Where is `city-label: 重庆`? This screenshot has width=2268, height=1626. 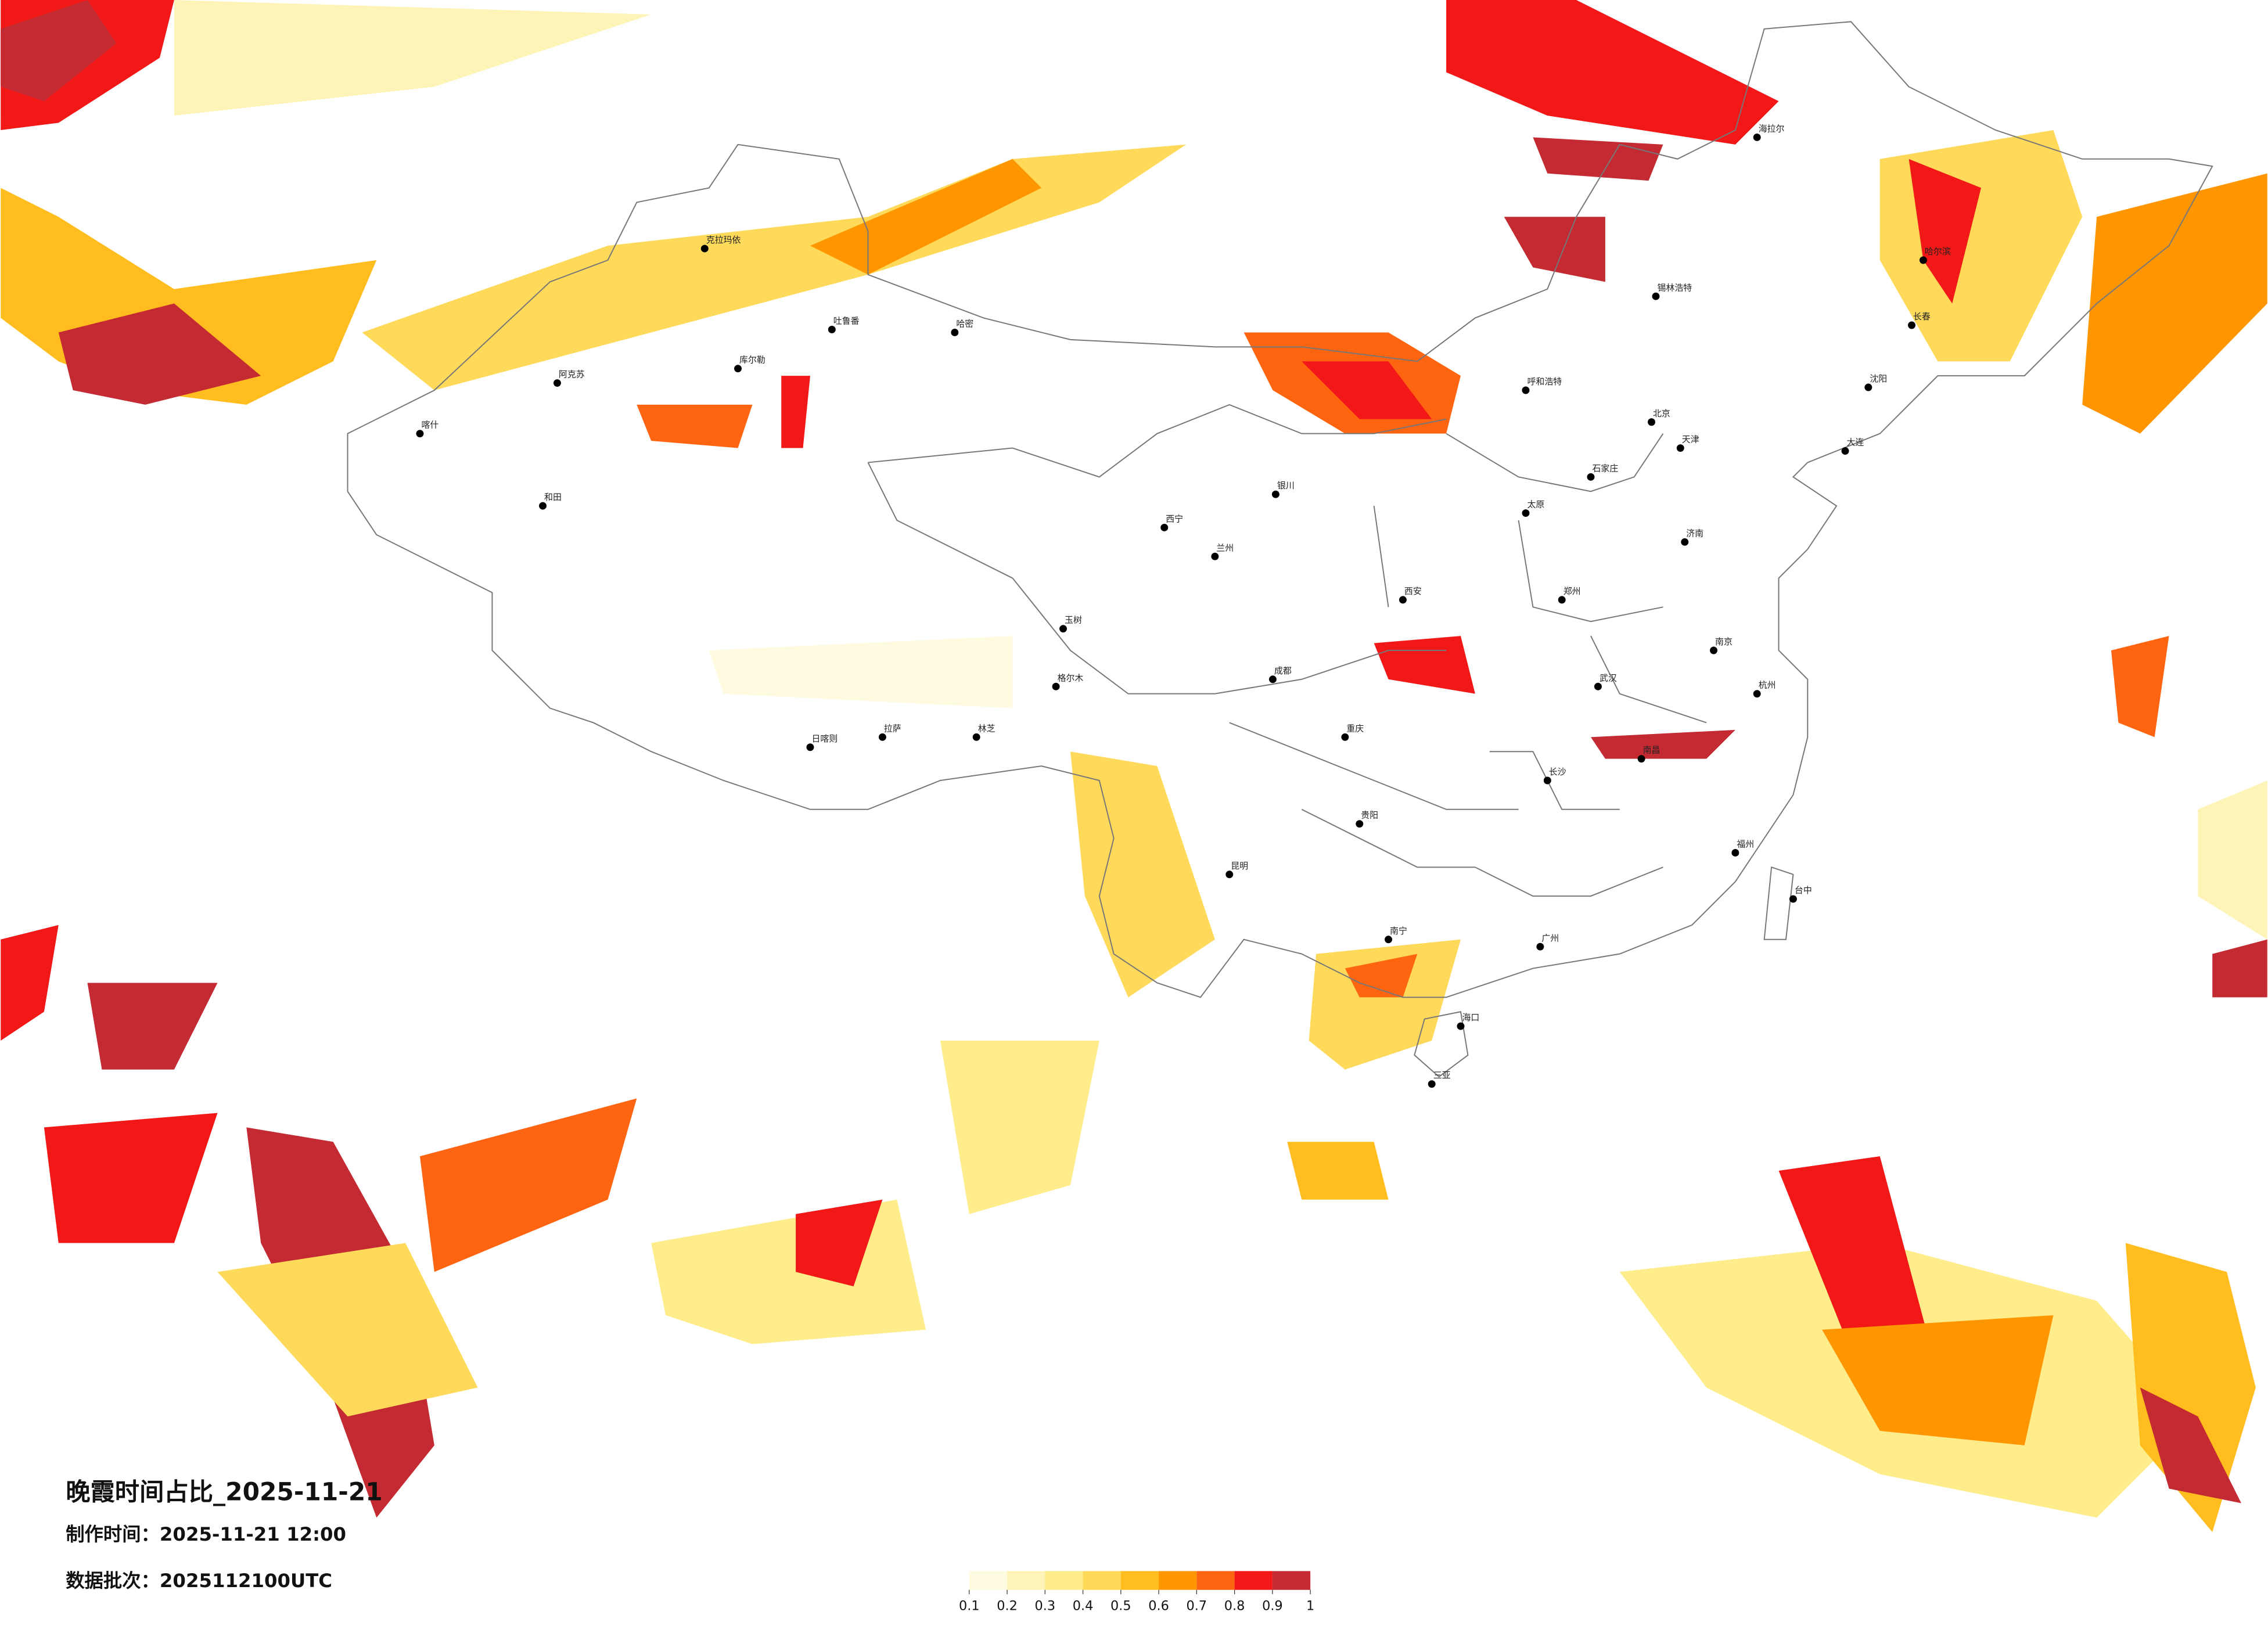
city-label: 重庆 is located at coordinates (1355, 728).